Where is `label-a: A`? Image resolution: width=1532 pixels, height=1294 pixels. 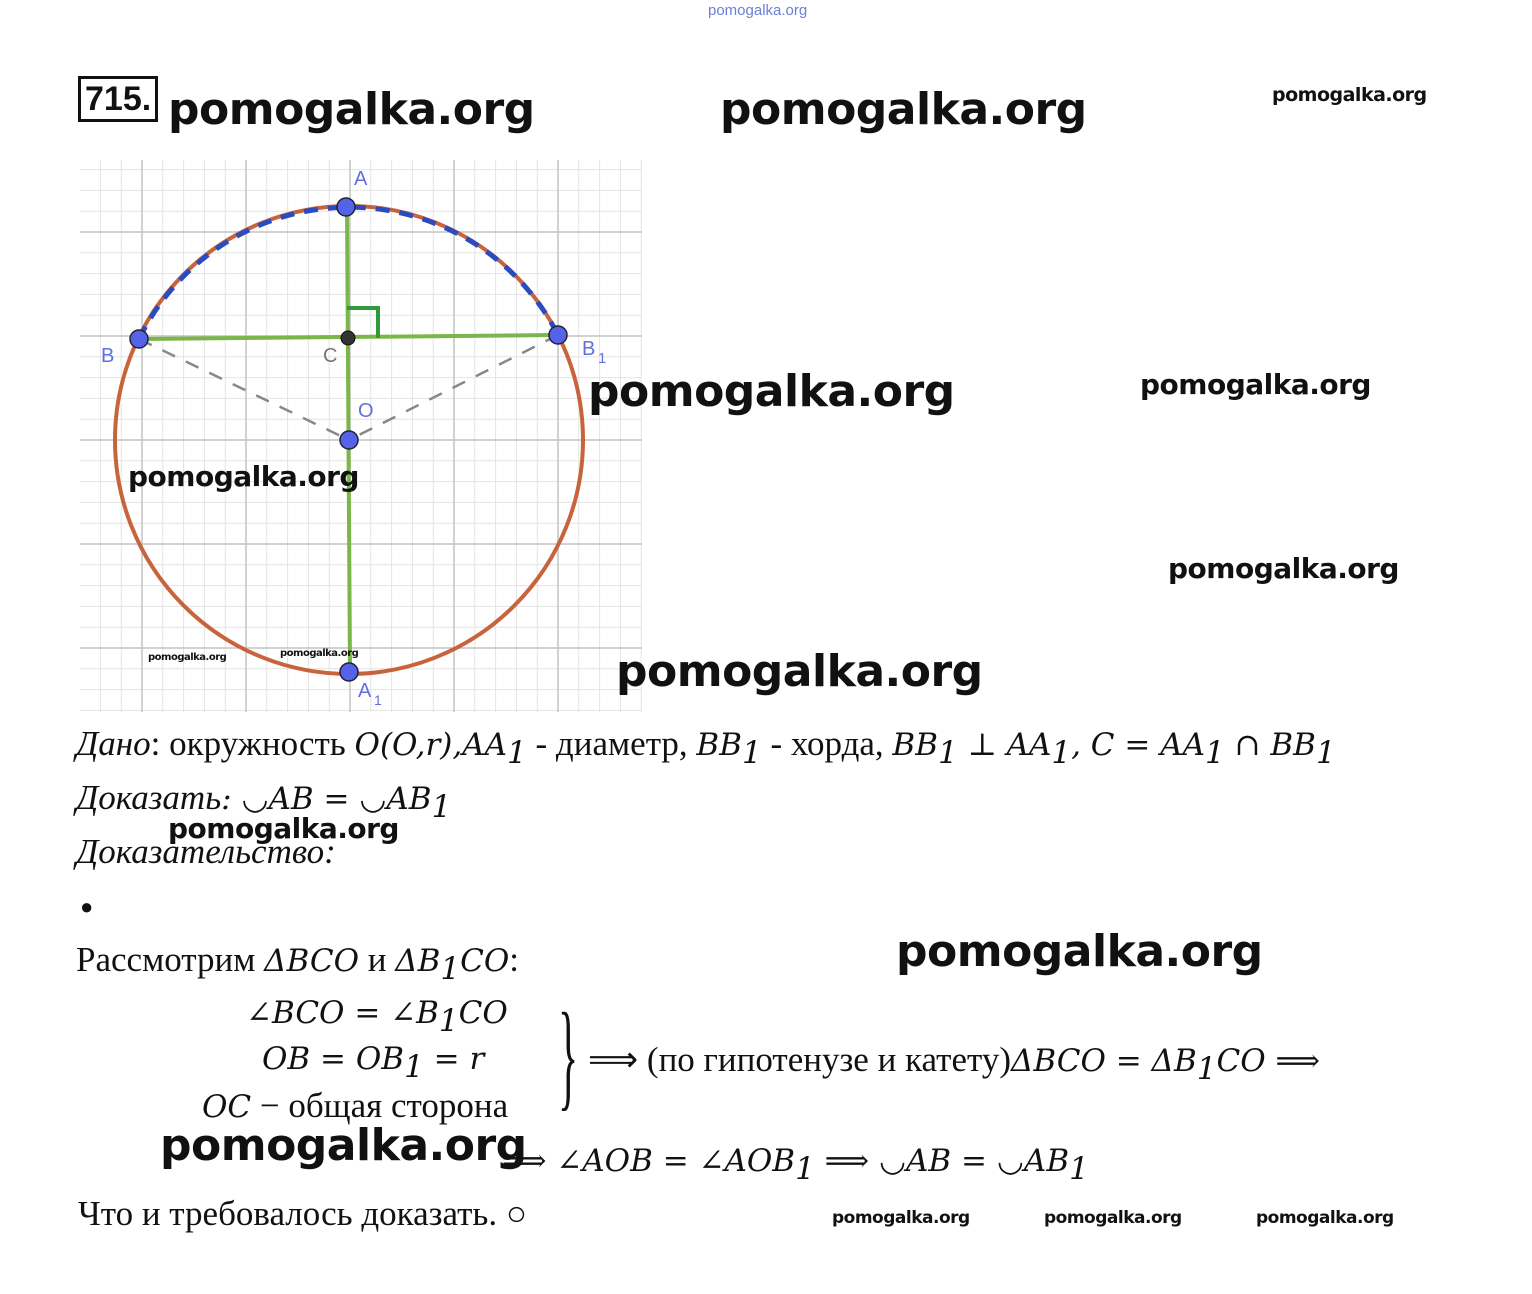
label-a: A is located at coordinates (361, 179).